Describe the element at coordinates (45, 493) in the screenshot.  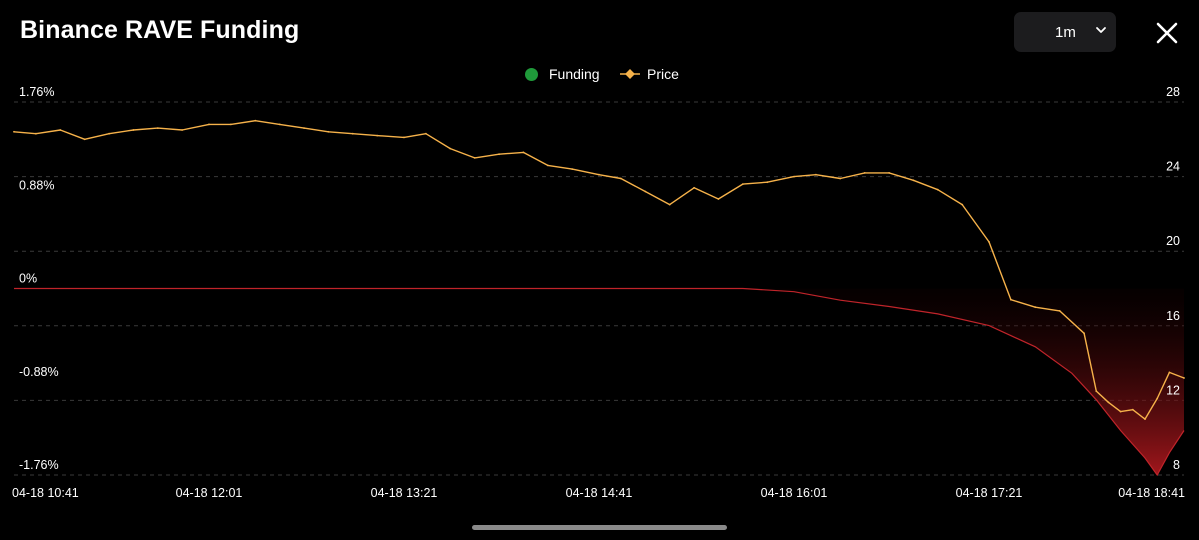
I see `x-tick-label: 04-18 10:41` at that location.